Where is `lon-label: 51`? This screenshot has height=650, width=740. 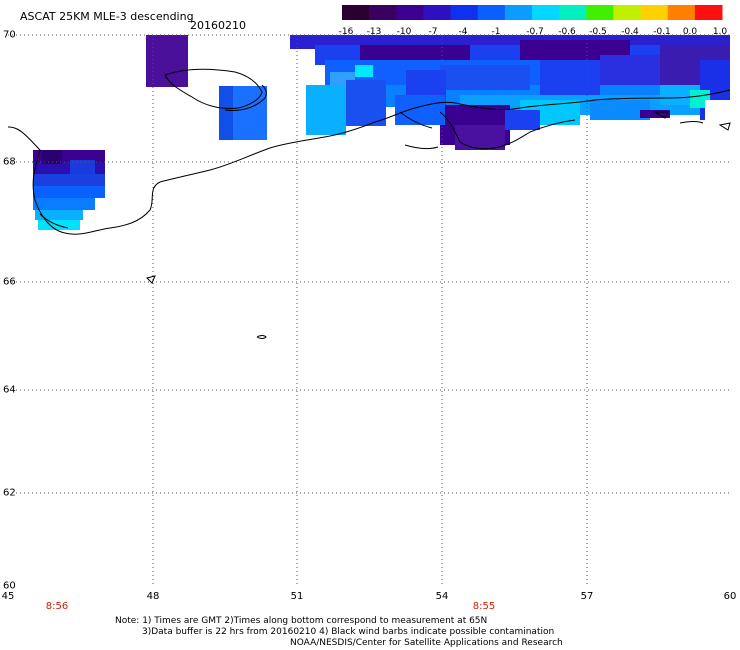
lon-label: 51 is located at coordinates (297, 596).